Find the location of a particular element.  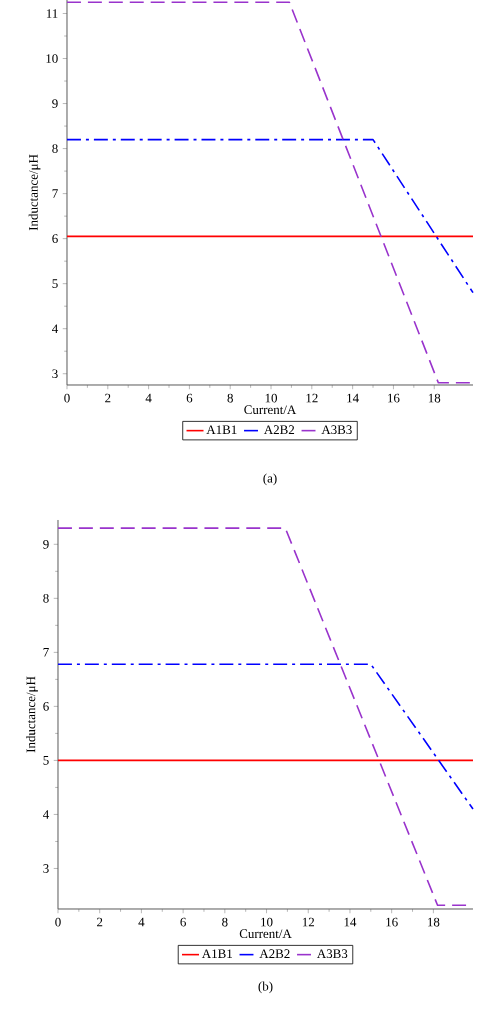

text: (a) is located at coordinates (270, 479).